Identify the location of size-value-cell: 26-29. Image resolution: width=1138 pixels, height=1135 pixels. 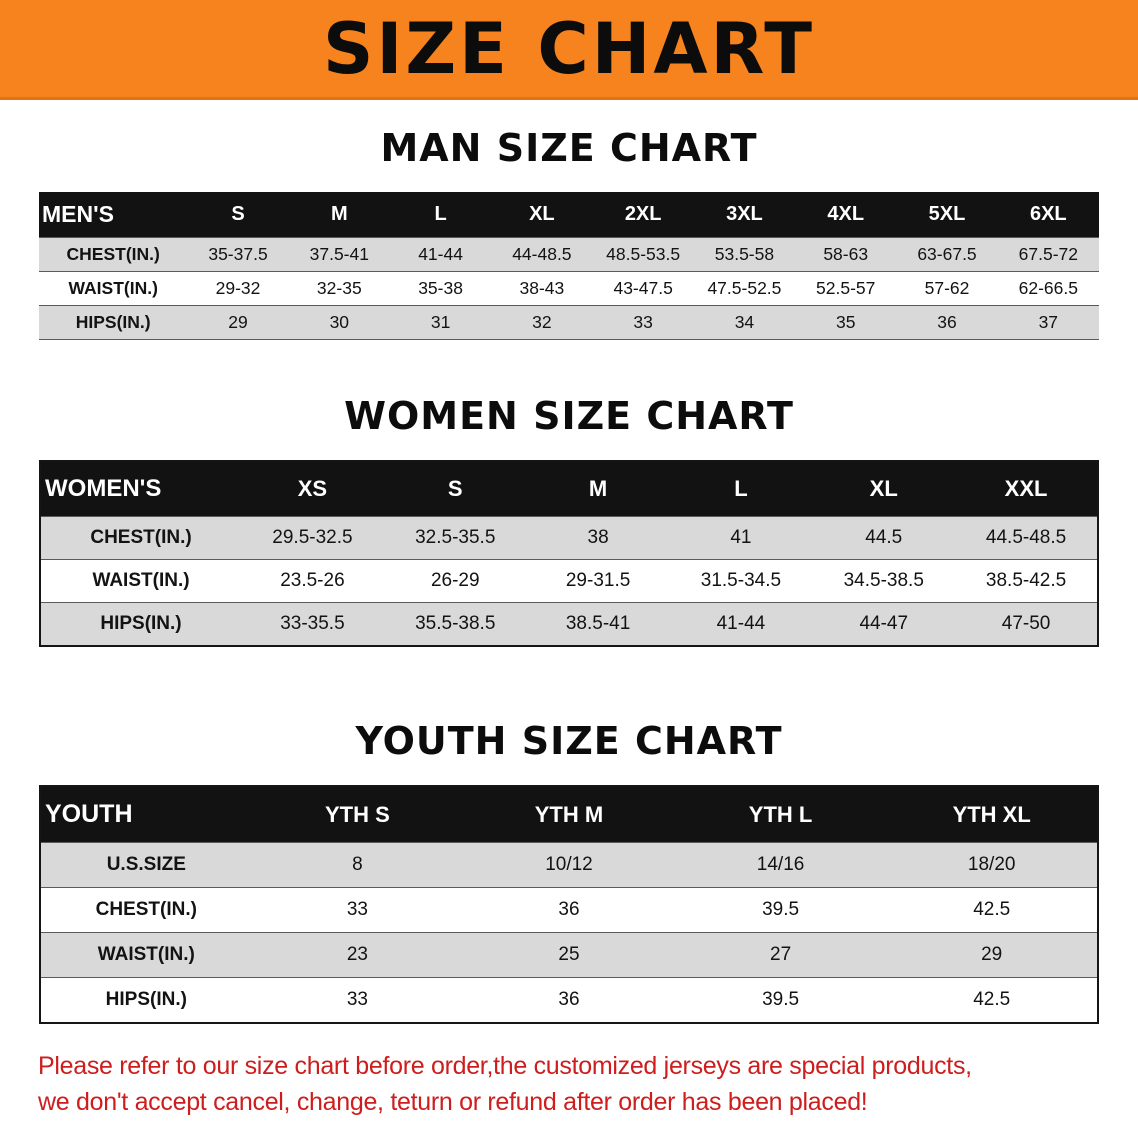
(455, 580).